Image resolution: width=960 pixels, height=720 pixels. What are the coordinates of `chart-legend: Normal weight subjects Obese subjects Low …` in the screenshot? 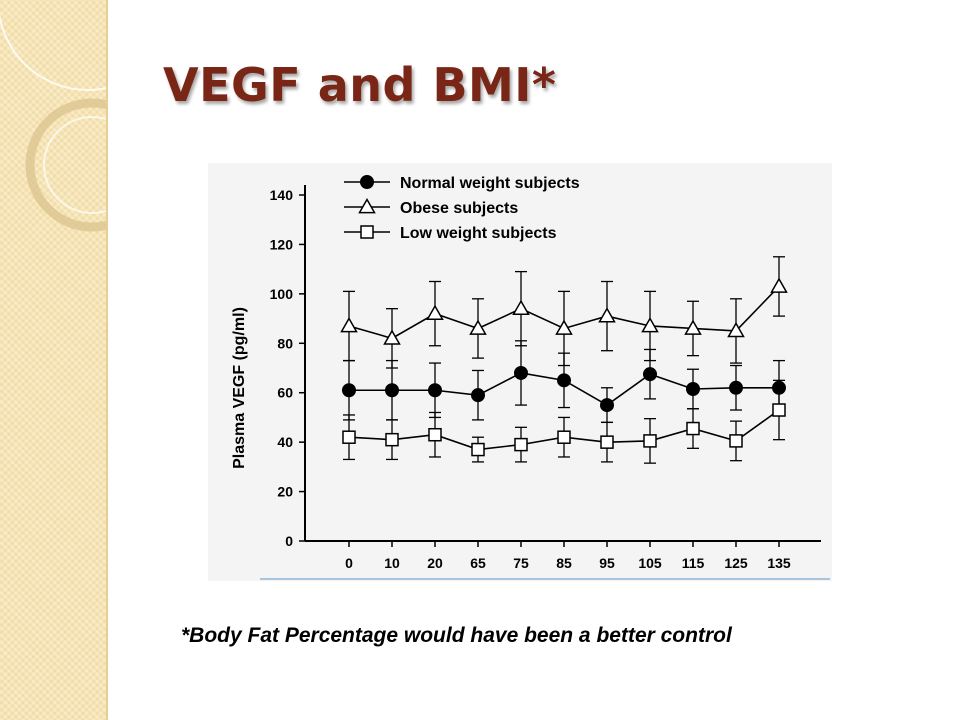 It's located at (462, 208).